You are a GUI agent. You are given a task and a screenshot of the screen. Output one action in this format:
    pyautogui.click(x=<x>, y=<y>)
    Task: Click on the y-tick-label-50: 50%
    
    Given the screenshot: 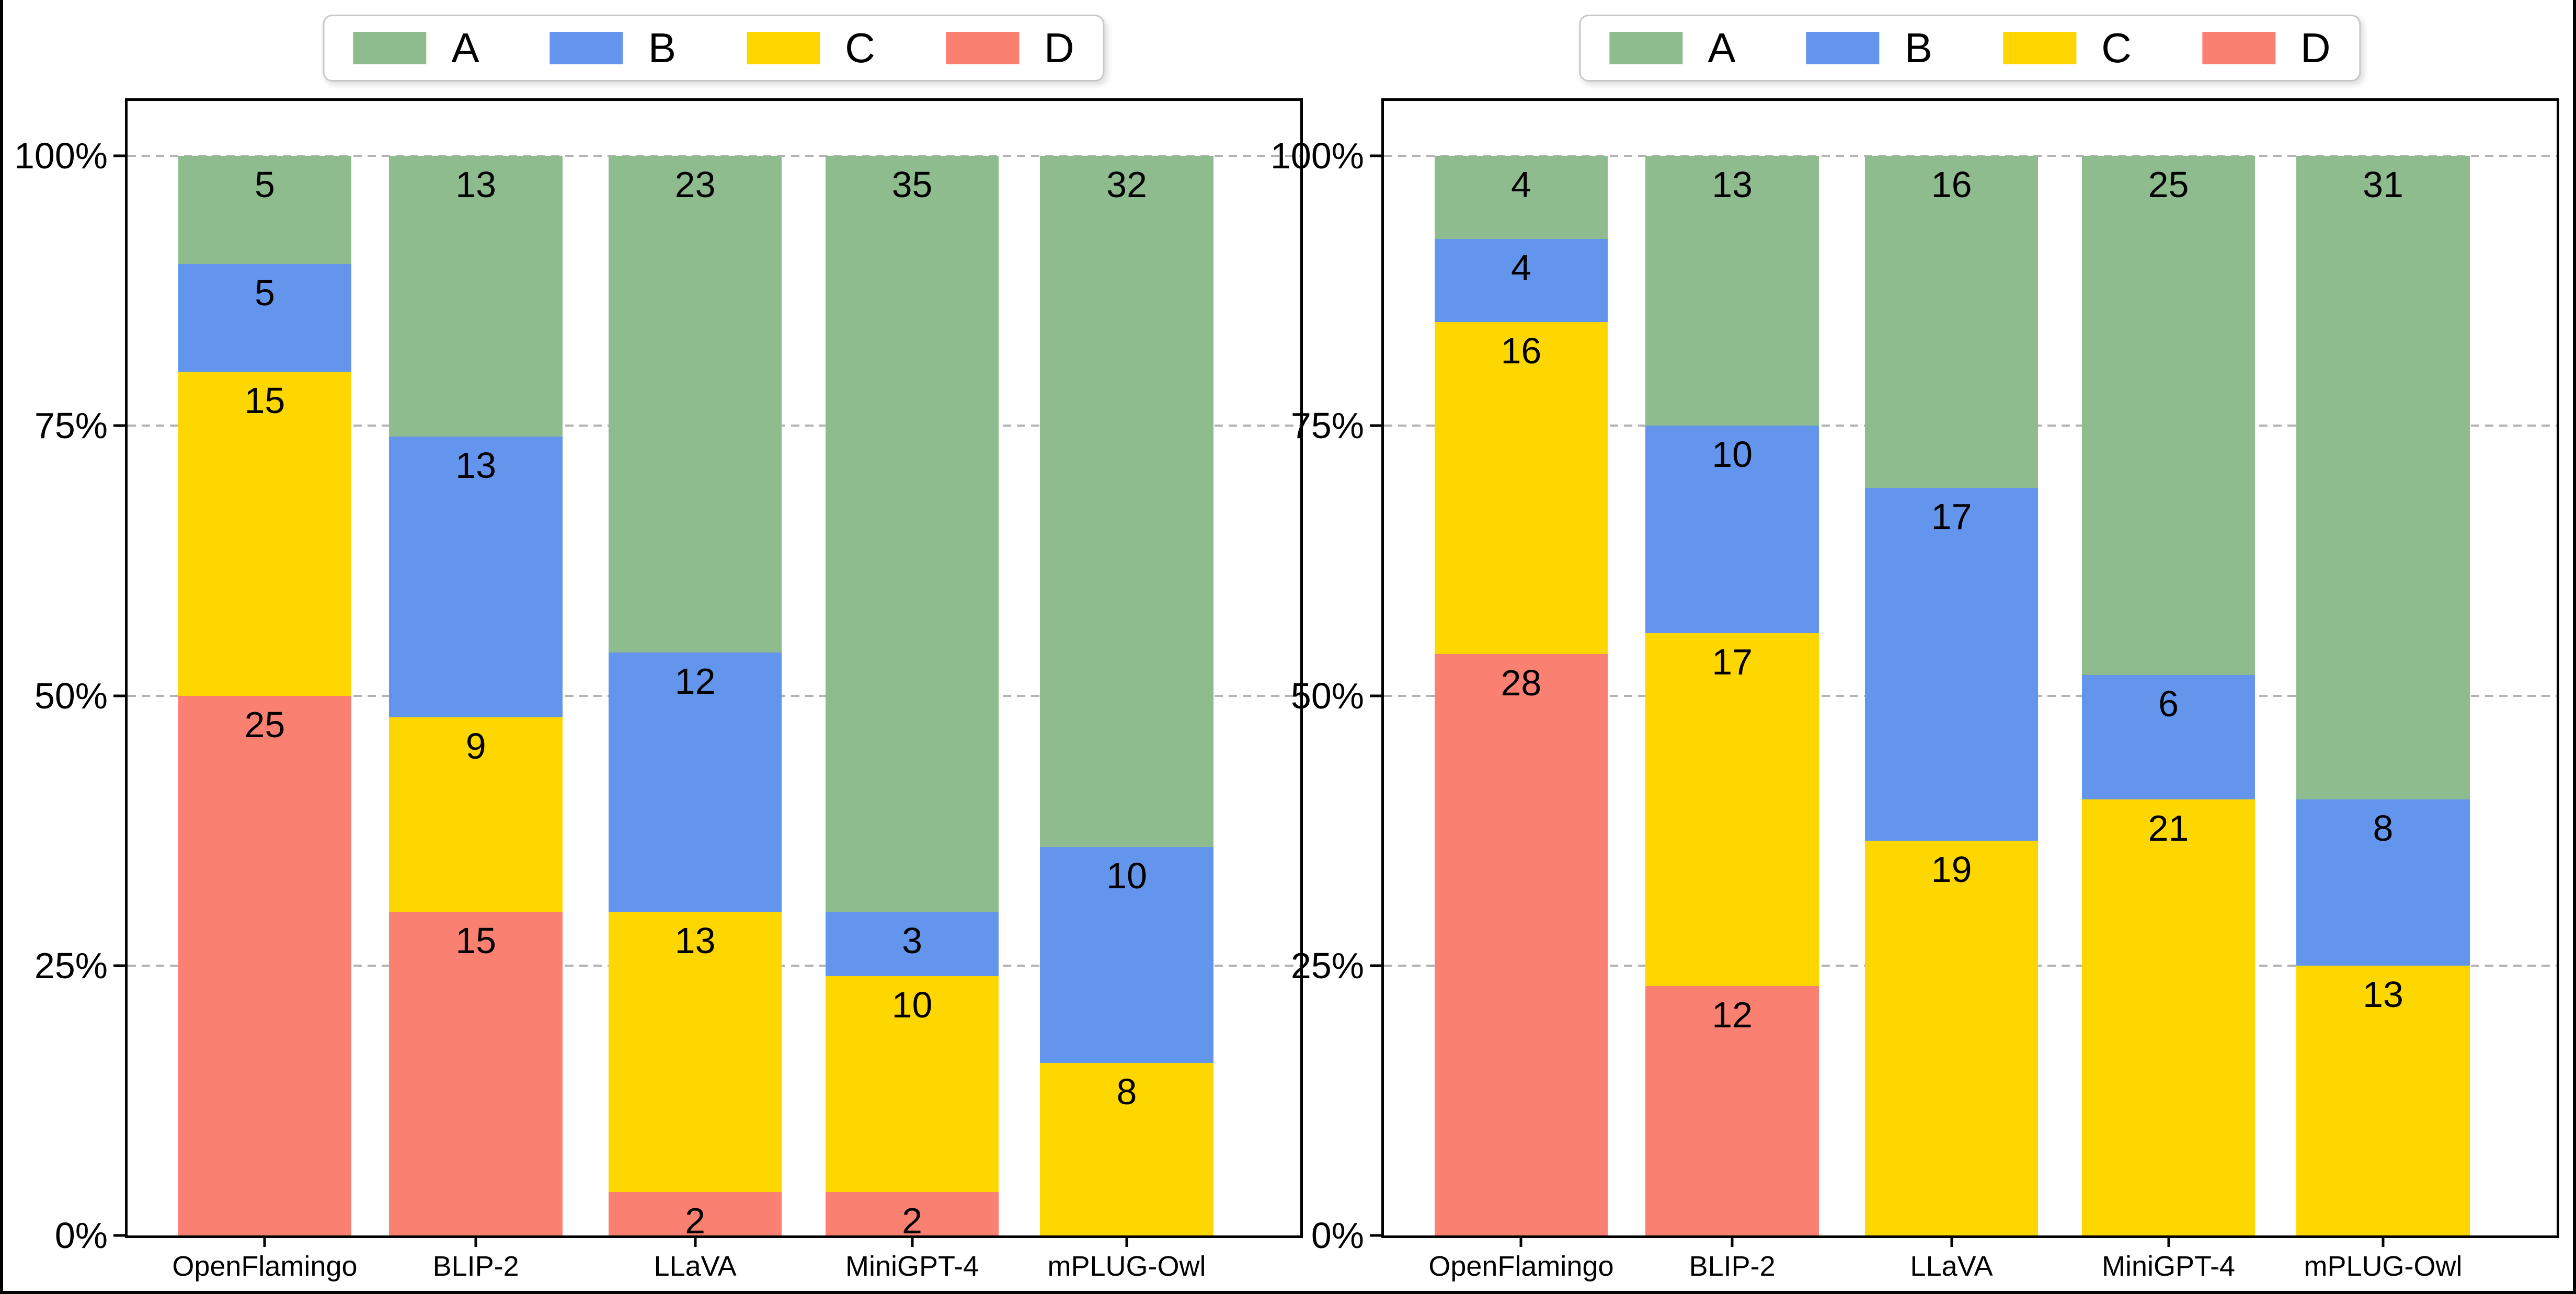 What is the action you would take?
    pyautogui.click(x=71, y=696)
    